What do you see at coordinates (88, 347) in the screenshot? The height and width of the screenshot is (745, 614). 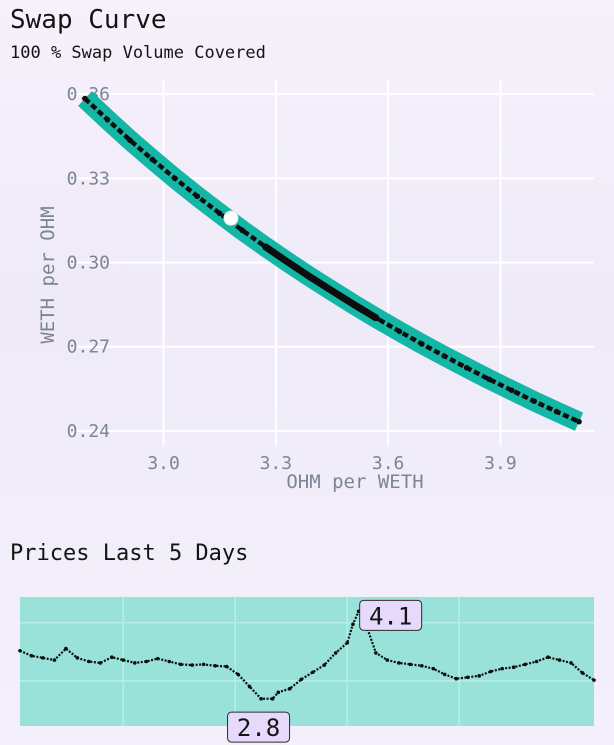 I see `y-tick-label: 0.27` at bounding box center [88, 347].